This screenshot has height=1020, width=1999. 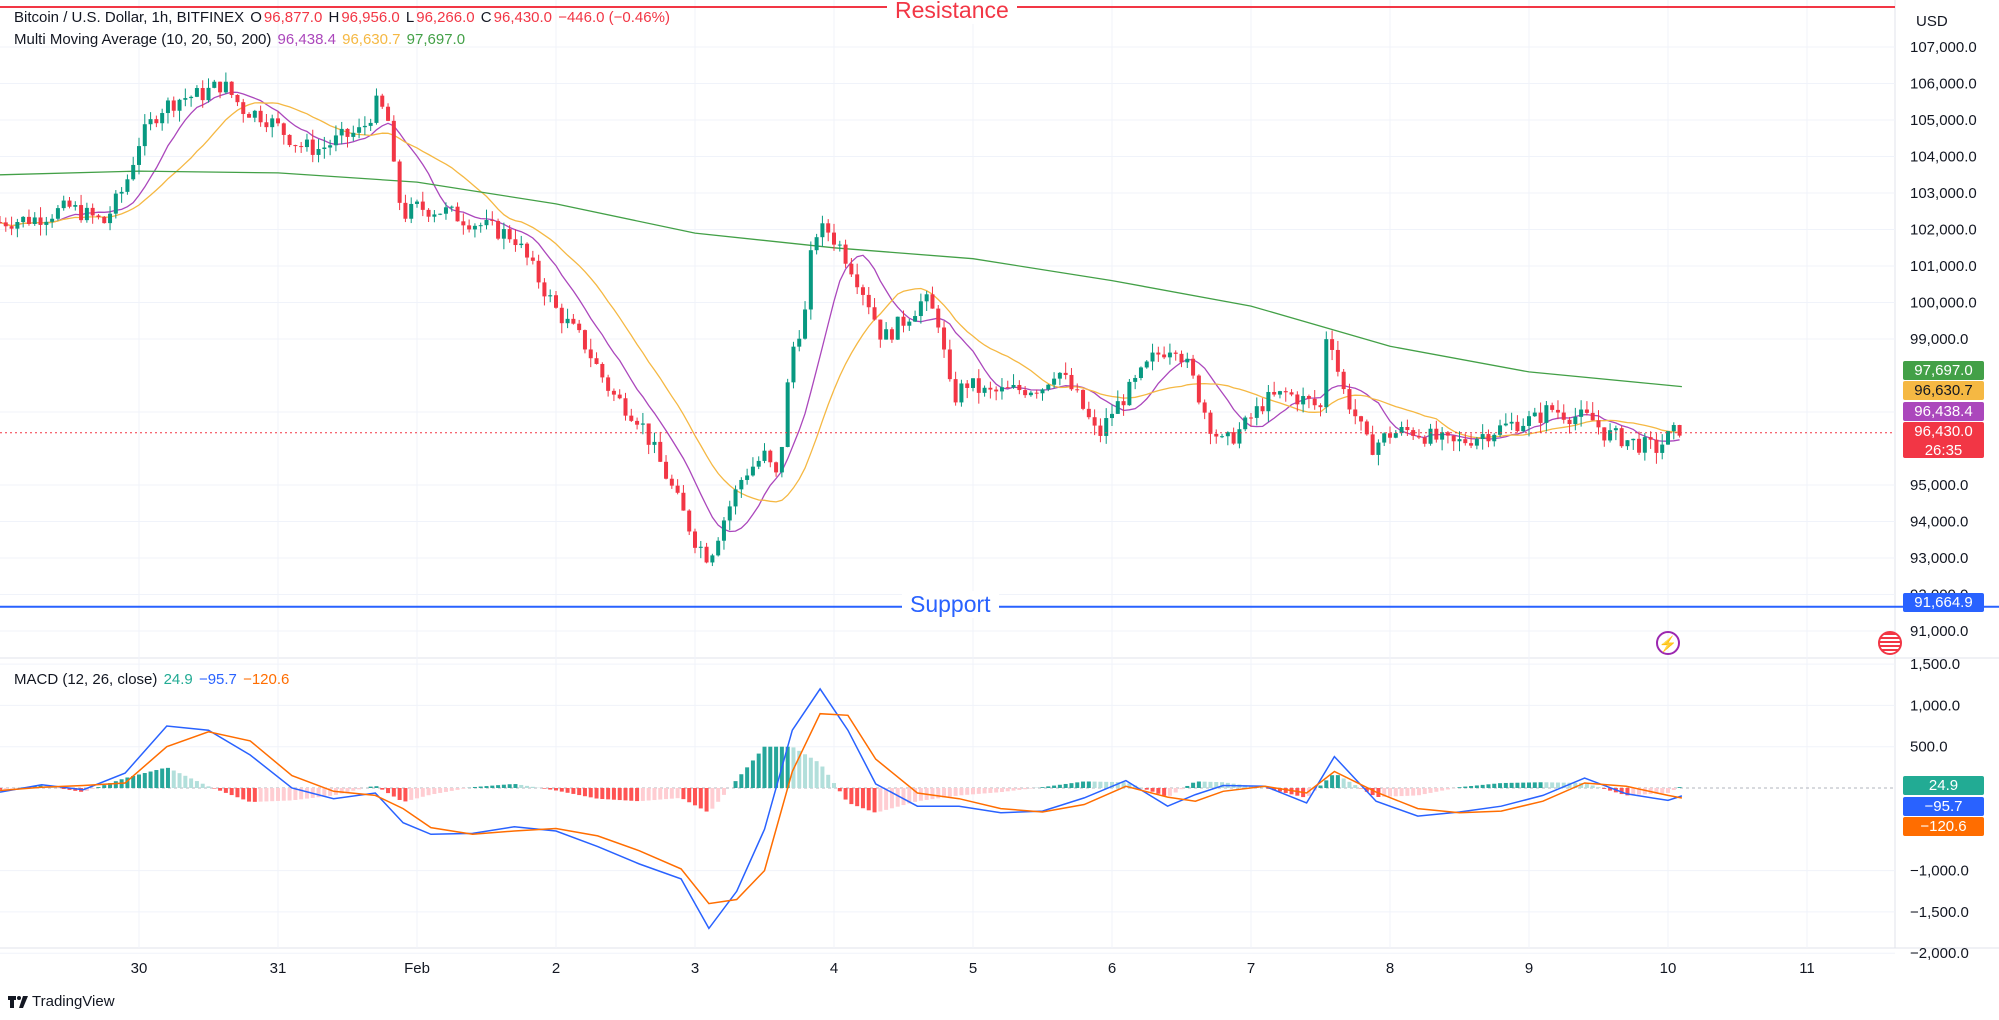 I want to click on last-price-tag: 96,430.0 26:35, so click(x=1943, y=440).